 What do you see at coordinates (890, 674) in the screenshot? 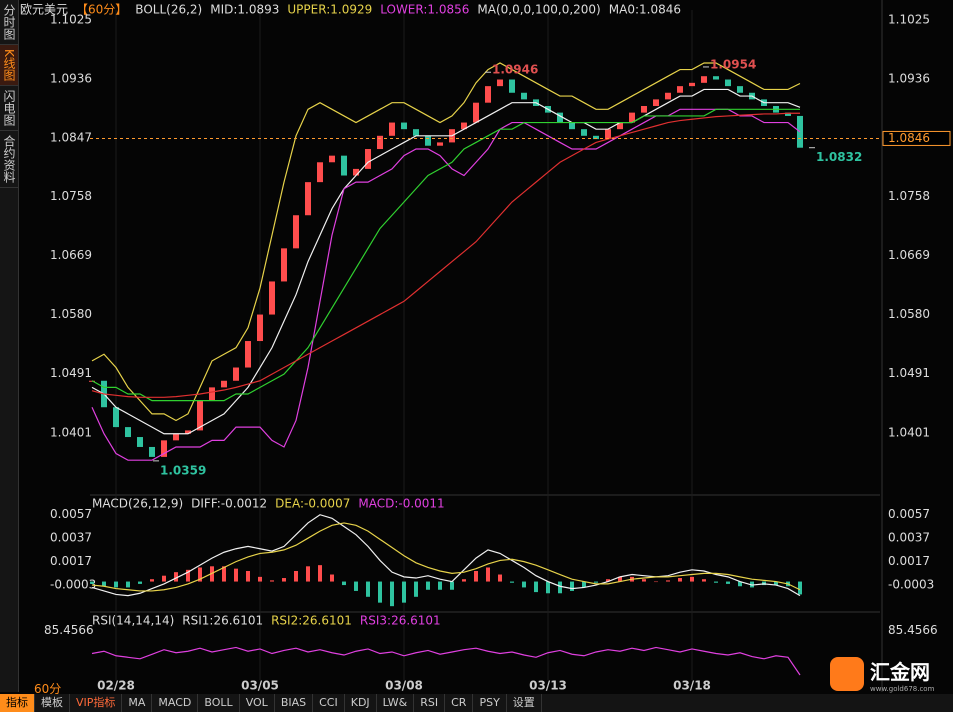
I see `logo: 汇金网 www.gold678.com` at bounding box center [890, 674].